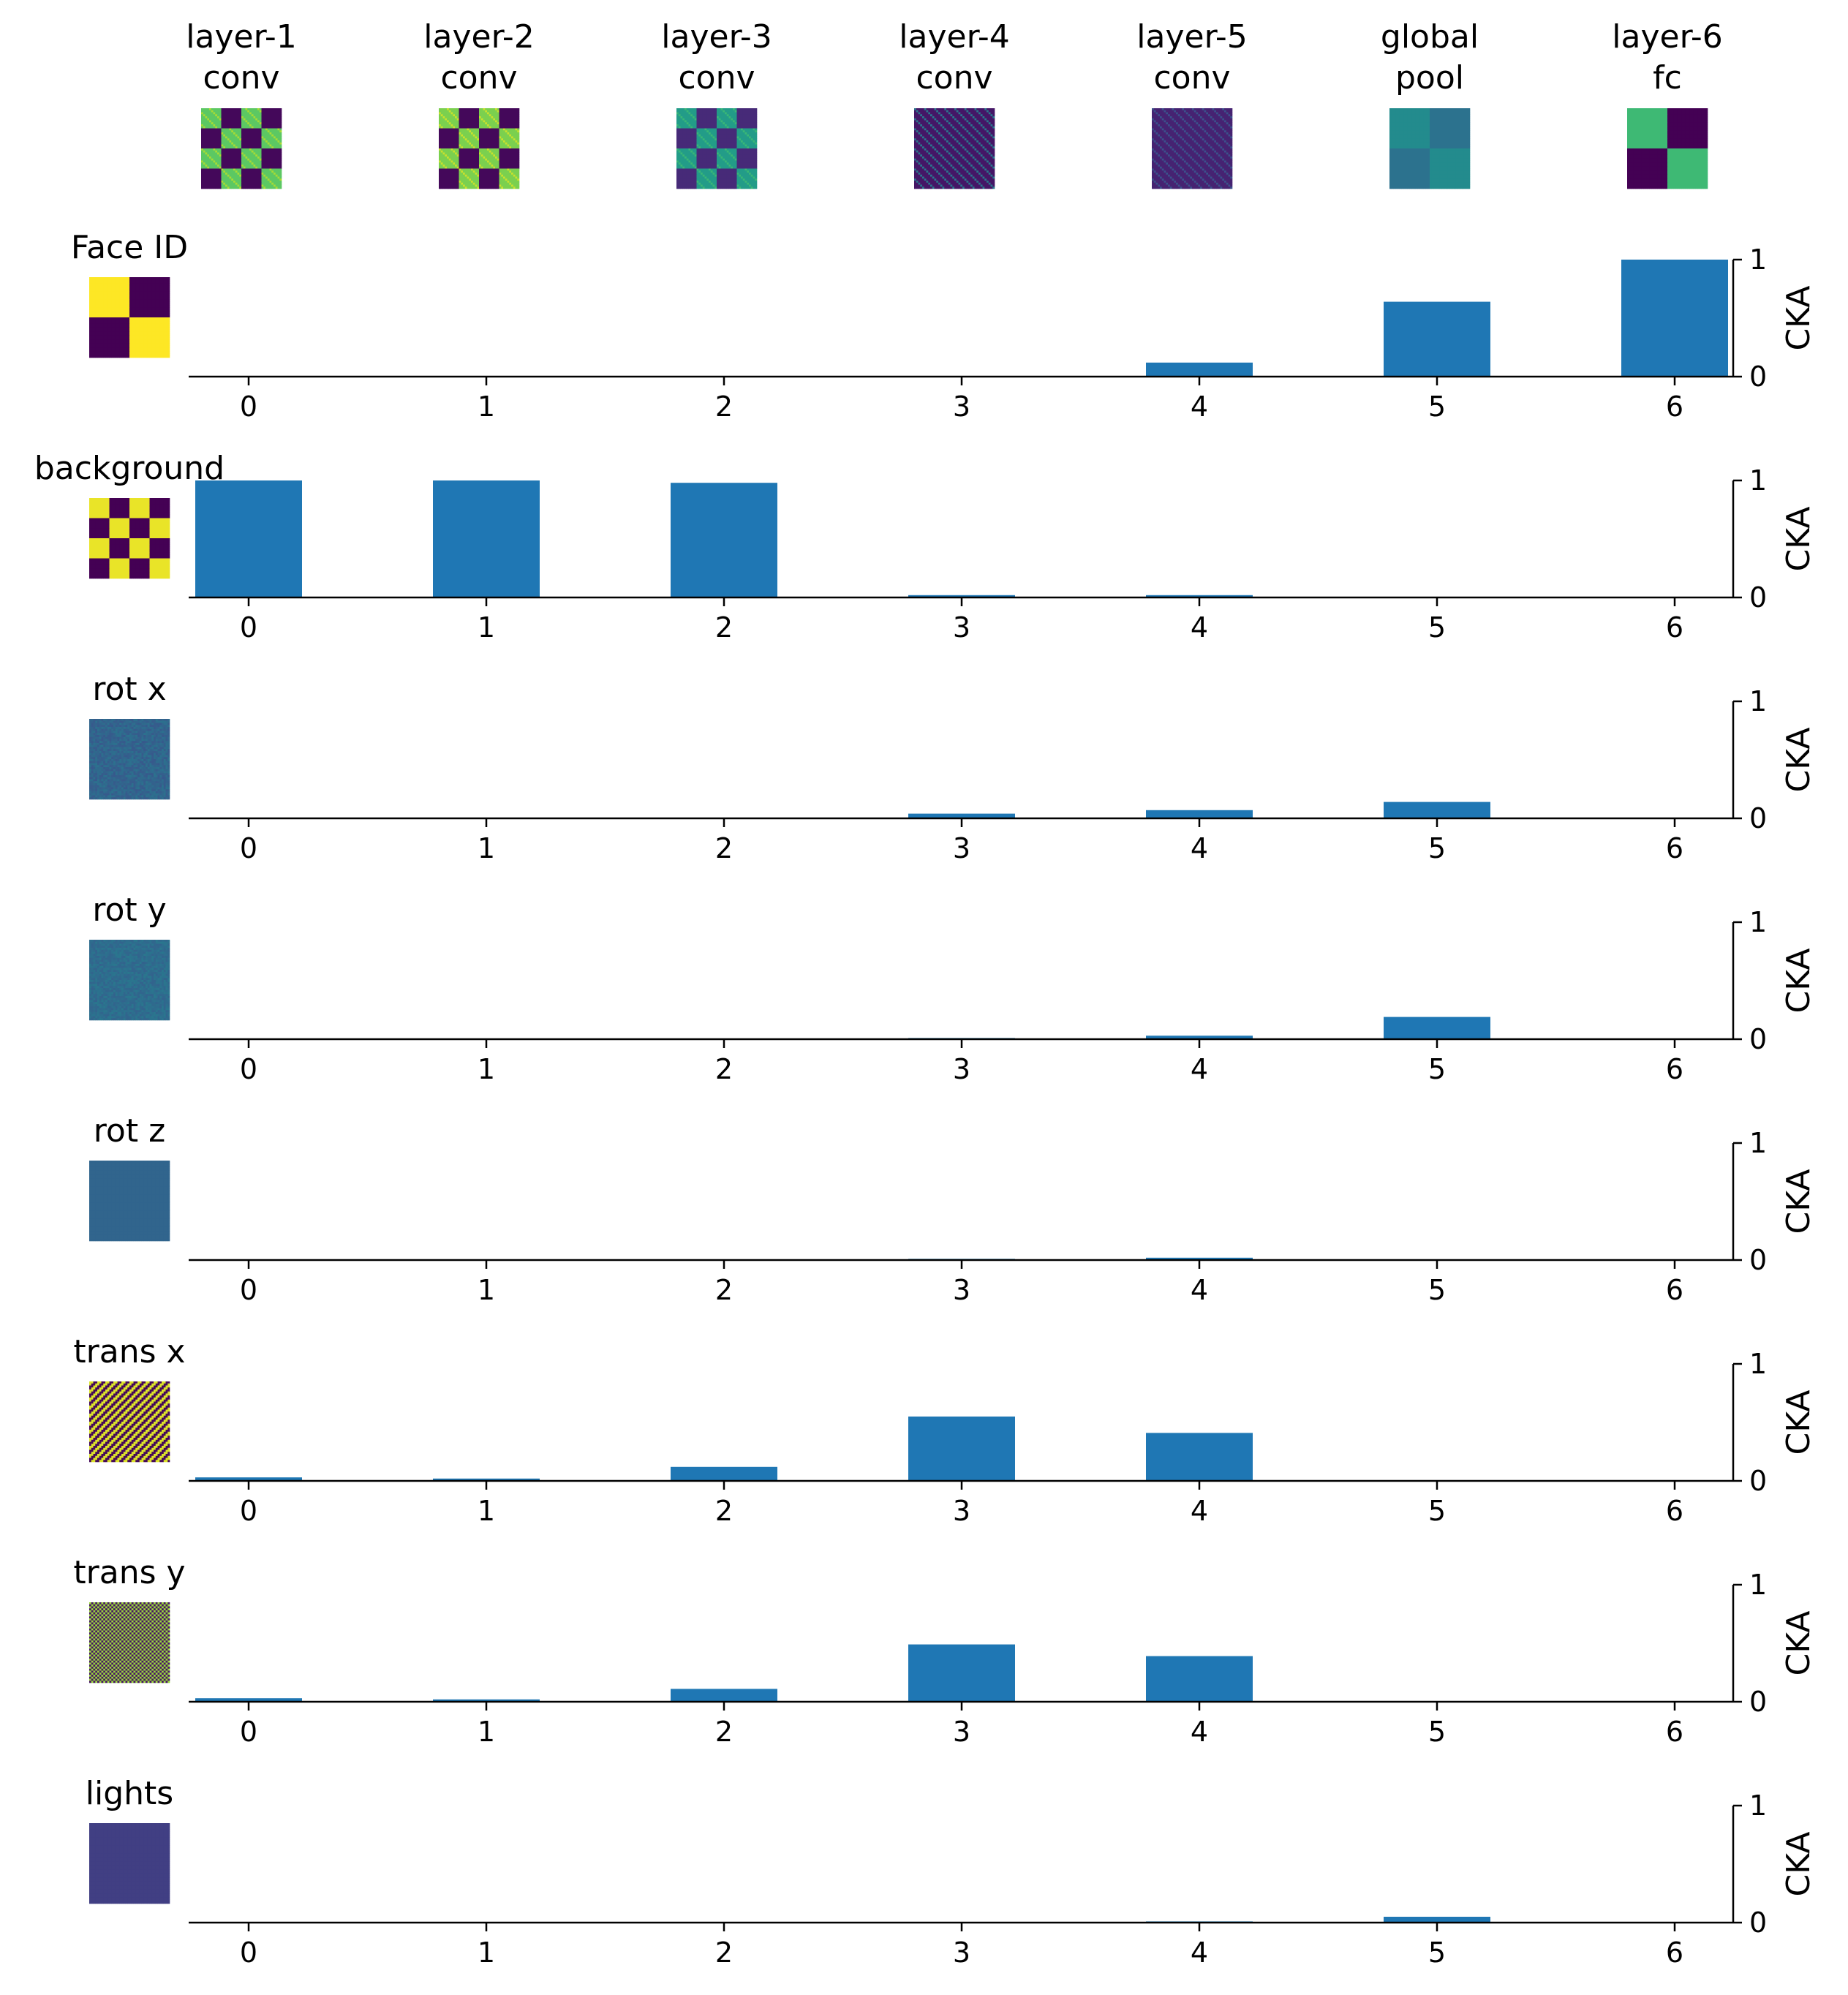 Image resolution: width=1848 pixels, height=1995 pixels. Describe the element at coordinates (953, 1209) in the screenshot. I see `cka-panel: rot z 0 1 2 3 4 5 6 0 1 CKA` at that location.